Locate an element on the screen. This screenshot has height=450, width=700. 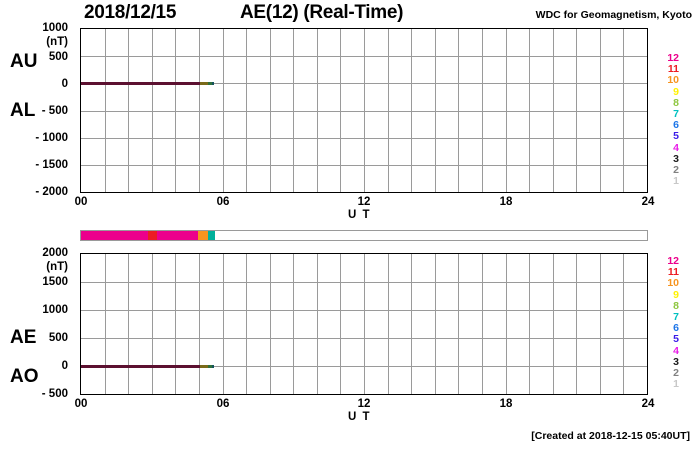
top-x-tick-12: 12 is located at coordinates (364, 202).